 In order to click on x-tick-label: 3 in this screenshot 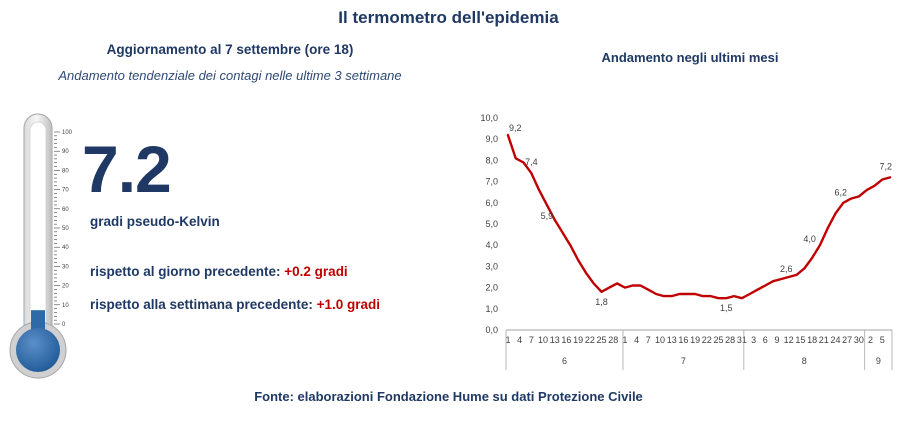, I will do `click(753, 340)`.